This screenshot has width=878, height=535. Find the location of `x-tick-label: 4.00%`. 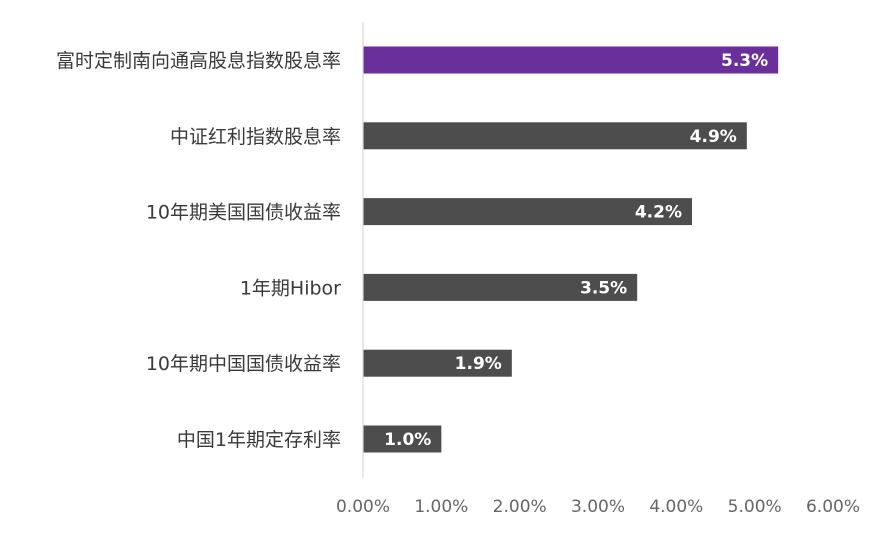

x-tick-label: 4.00% is located at coordinates (676, 507).